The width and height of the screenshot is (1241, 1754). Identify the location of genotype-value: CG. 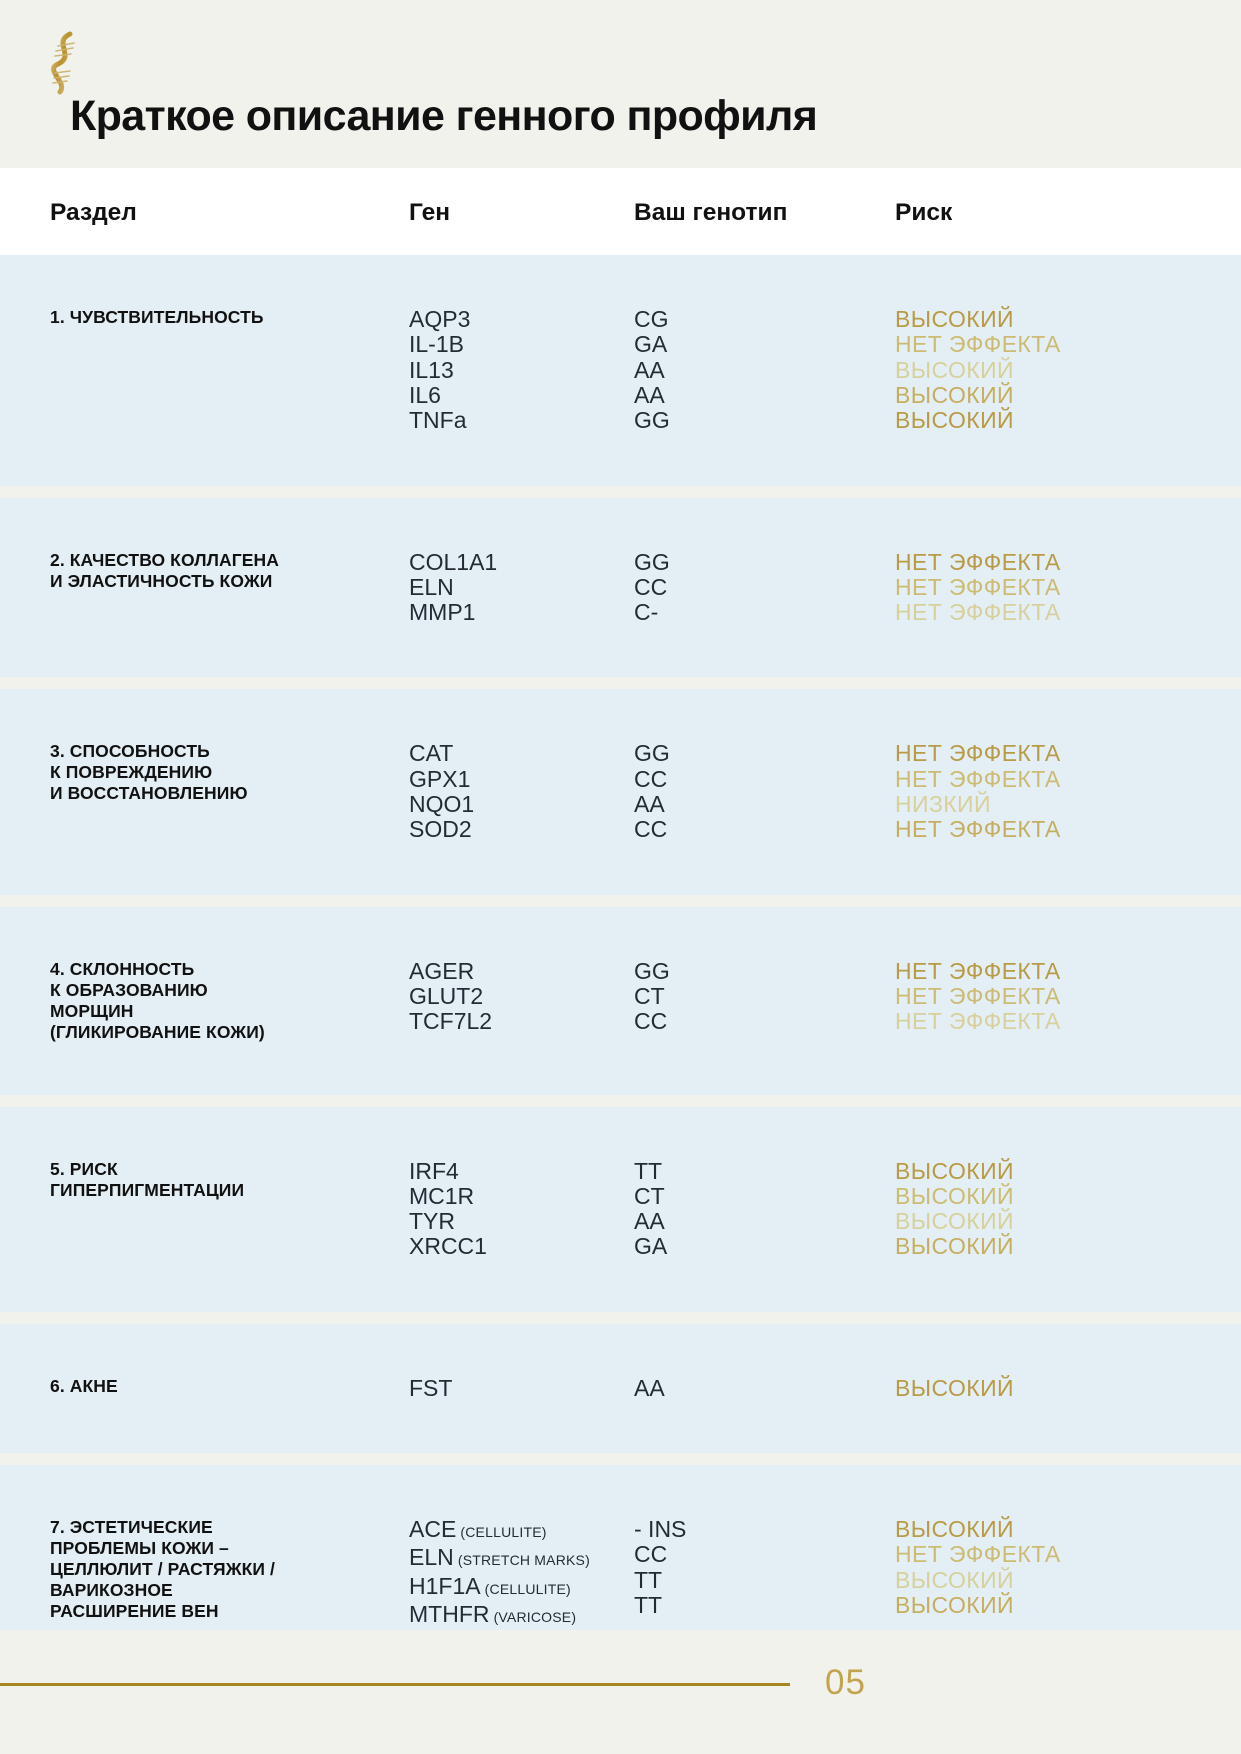
(651, 319).